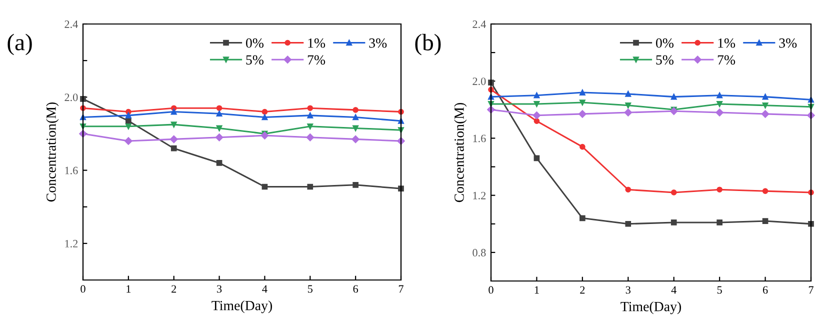  Describe the element at coordinates (428, 45) in the screenshot. I see `text: (b)` at that location.